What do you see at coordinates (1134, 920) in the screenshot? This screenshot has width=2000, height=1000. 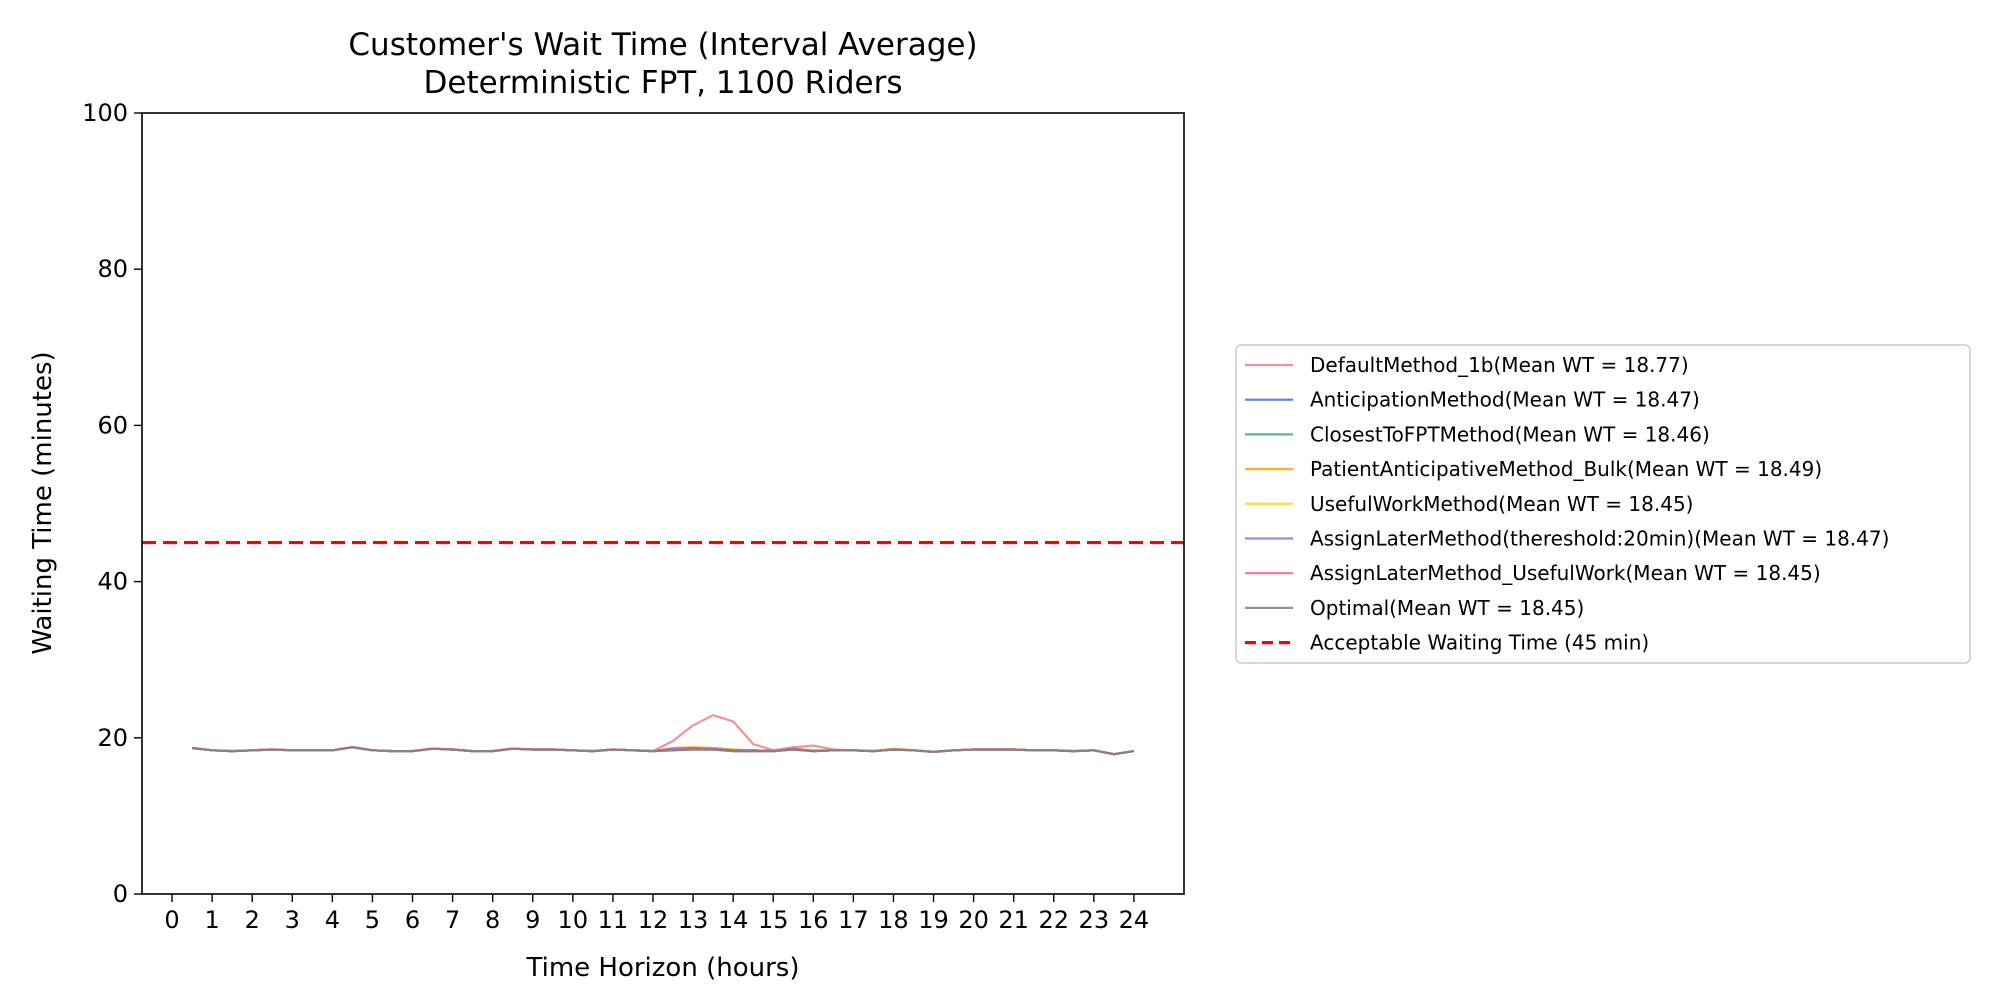 I see `x-tick-label: 24` at bounding box center [1134, 920].